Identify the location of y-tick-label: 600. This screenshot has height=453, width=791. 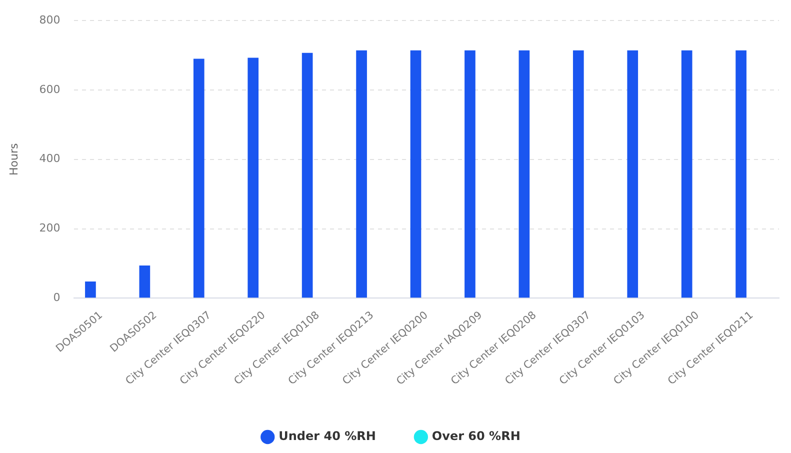
(49, 89).